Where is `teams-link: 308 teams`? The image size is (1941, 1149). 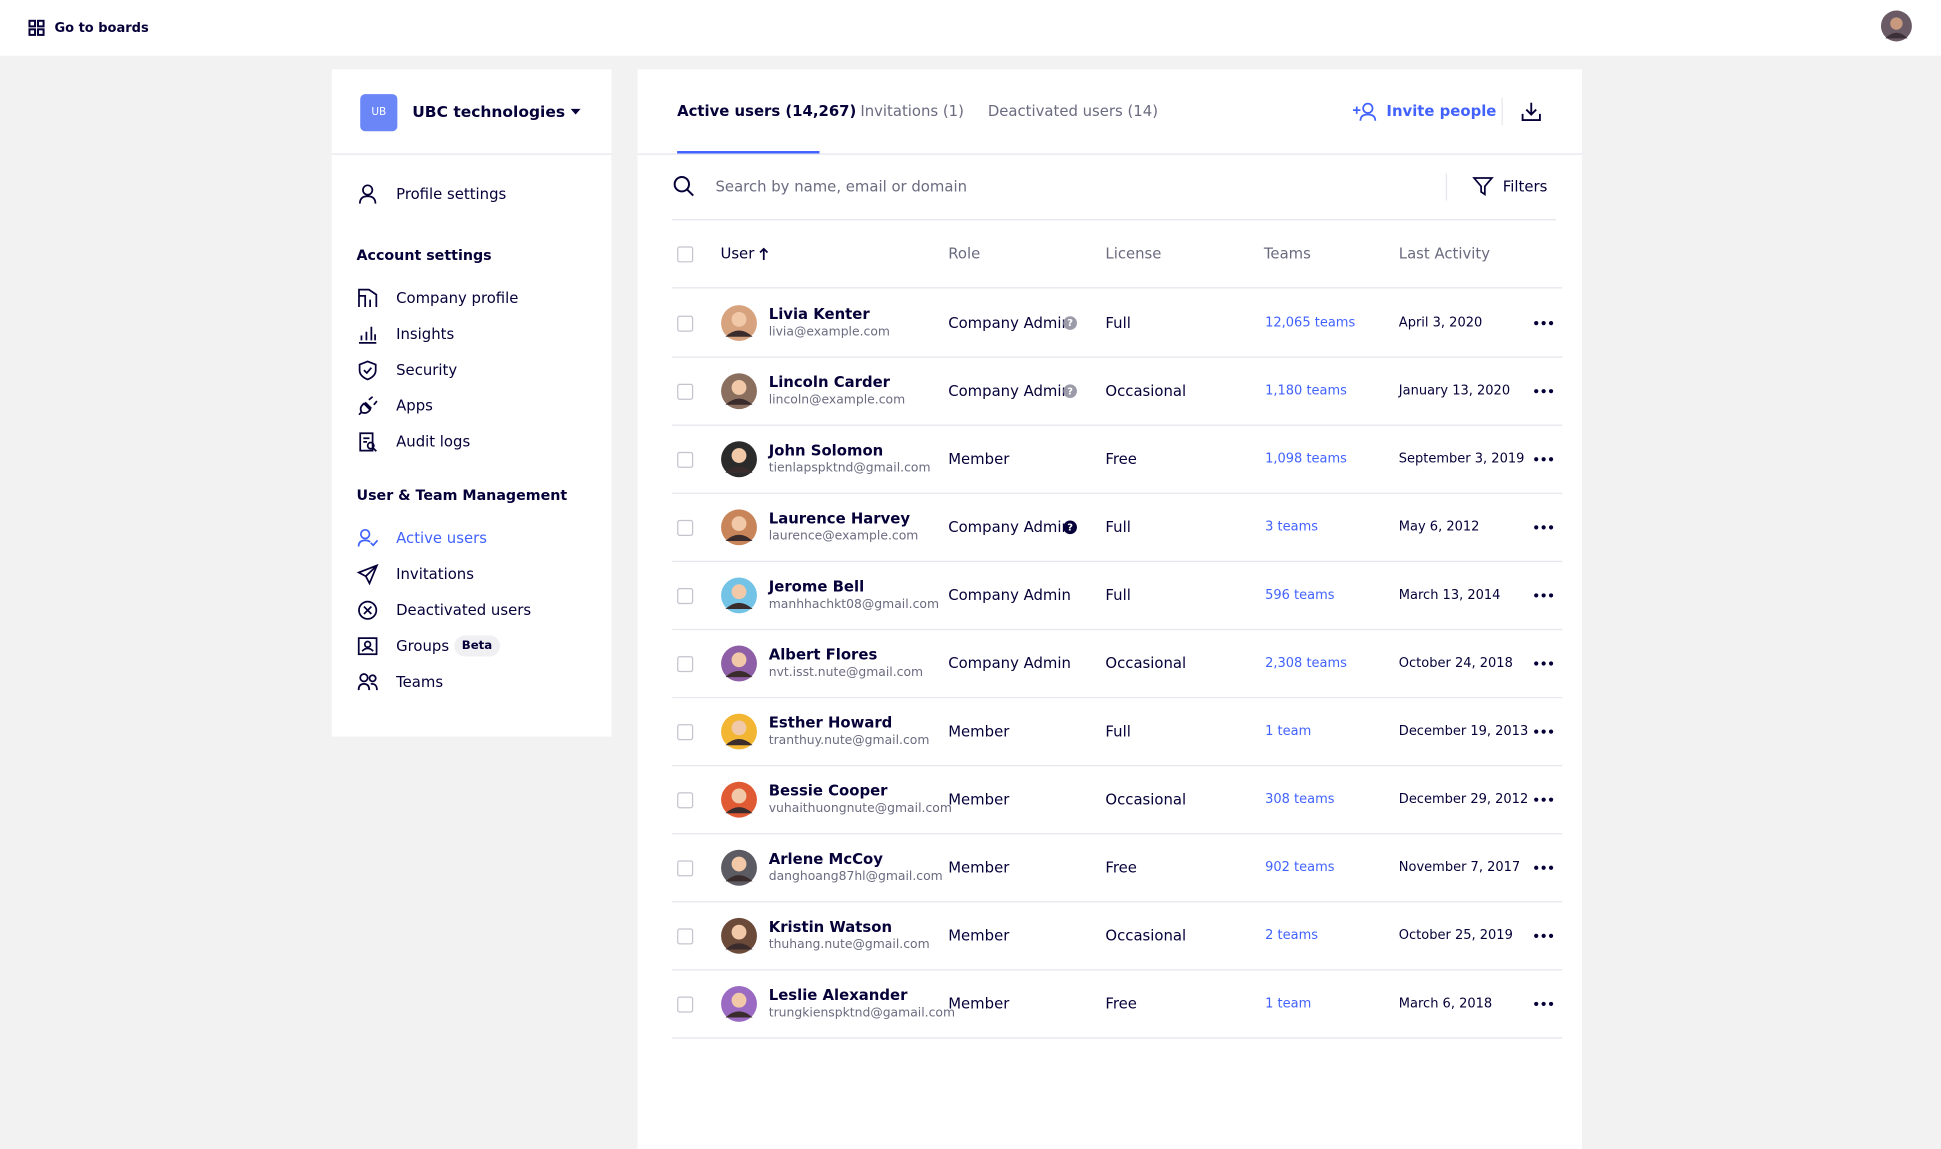 teams-link: 308 teams is located at coordinates (1300, 799).